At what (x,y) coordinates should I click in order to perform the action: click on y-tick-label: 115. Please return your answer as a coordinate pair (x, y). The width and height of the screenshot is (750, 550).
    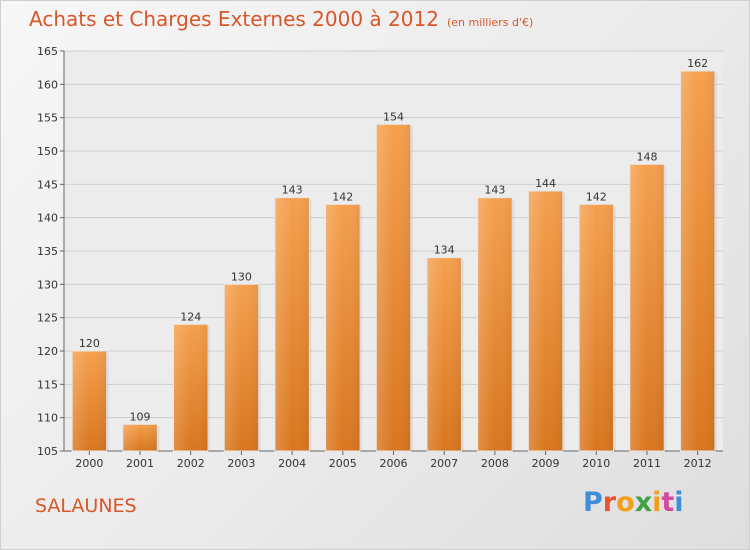
    Looking at the image, I should click on (47, 384).